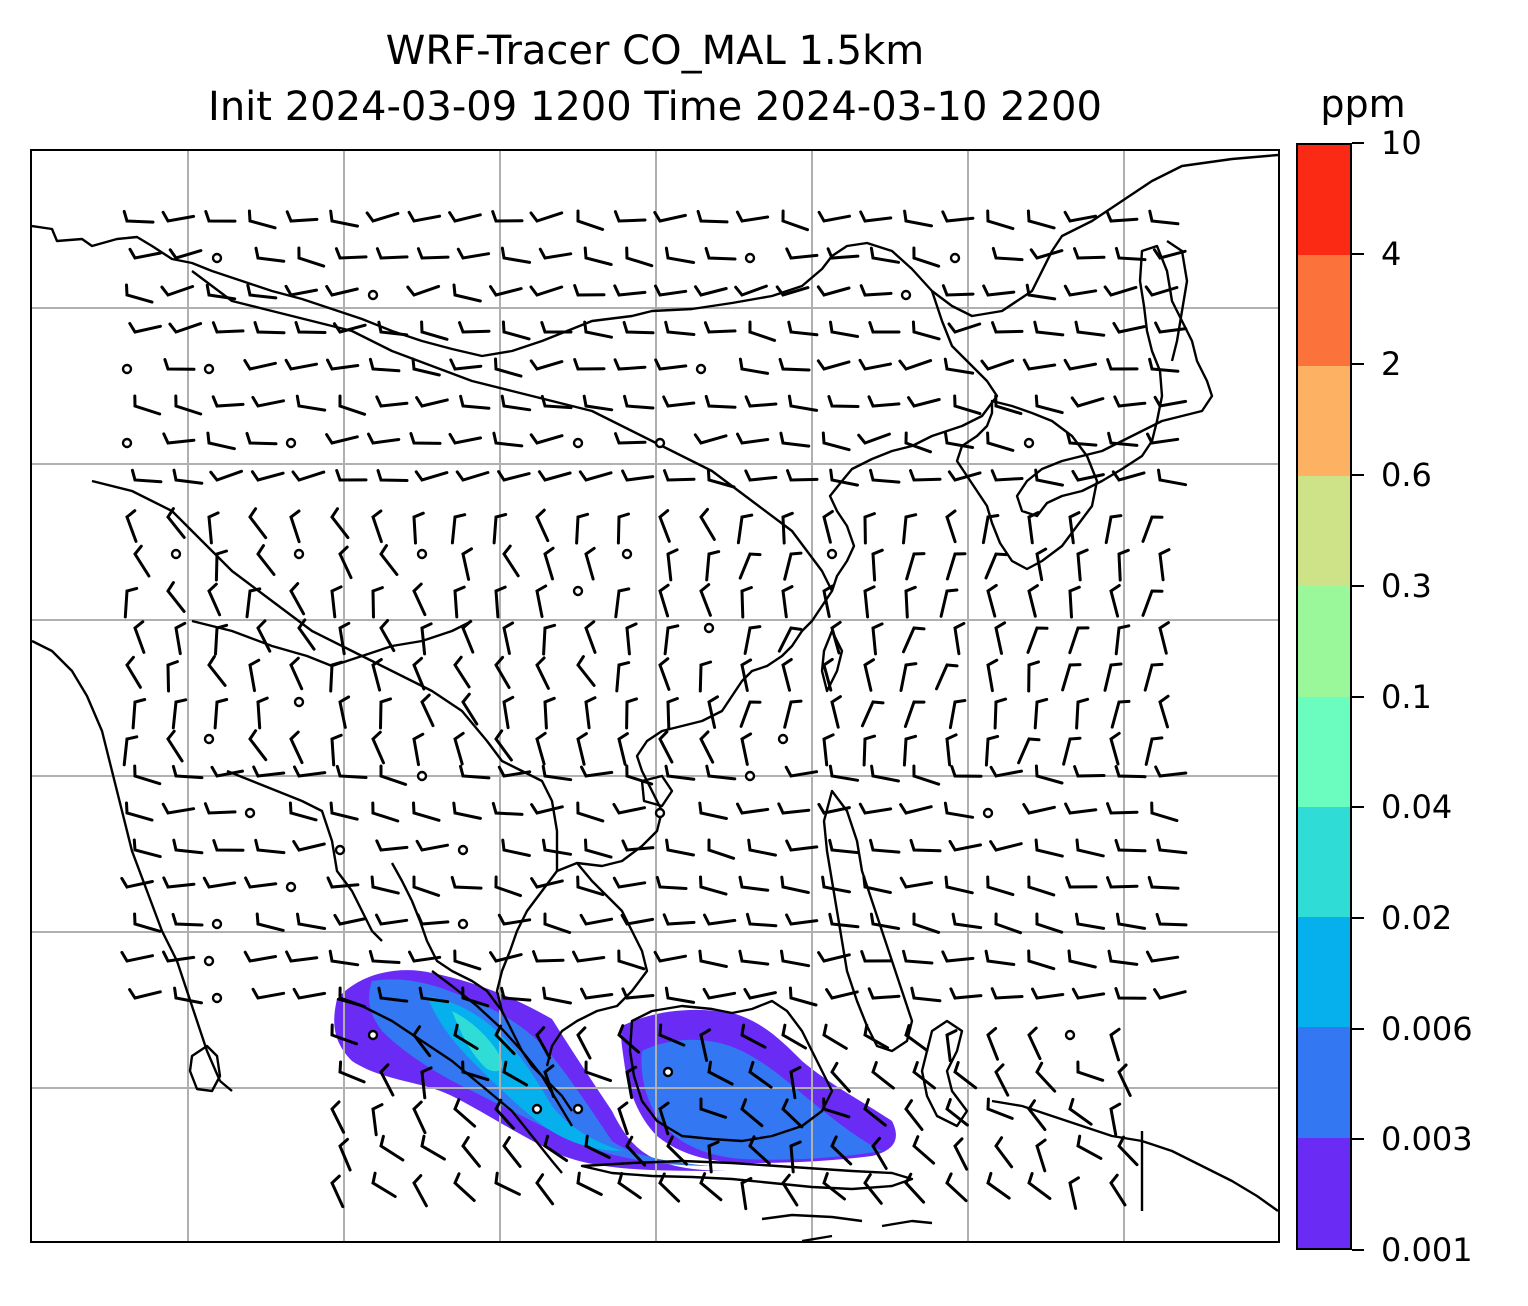 This screenshot has width=1528, height=1306. Describe the element at coordinates (832, 661) in the screenshot. I see `coast-taiwan` at that location.